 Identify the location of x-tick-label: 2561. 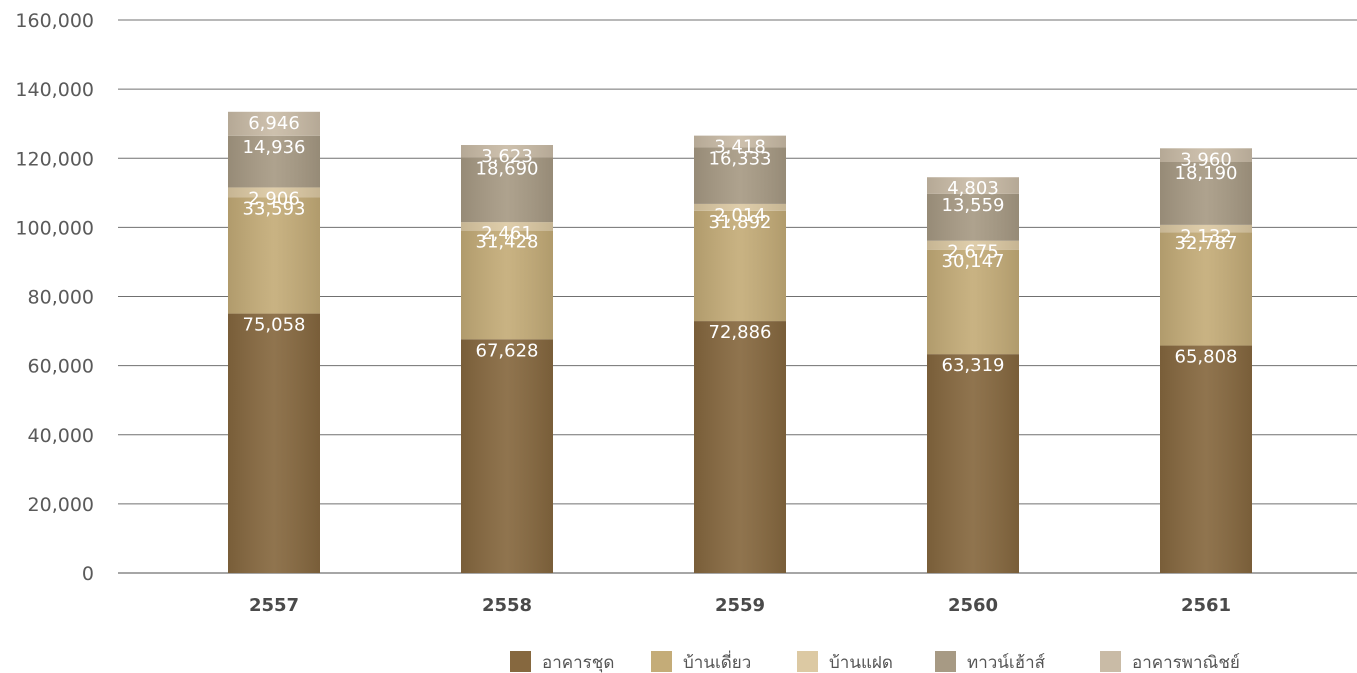
(1206, 605).